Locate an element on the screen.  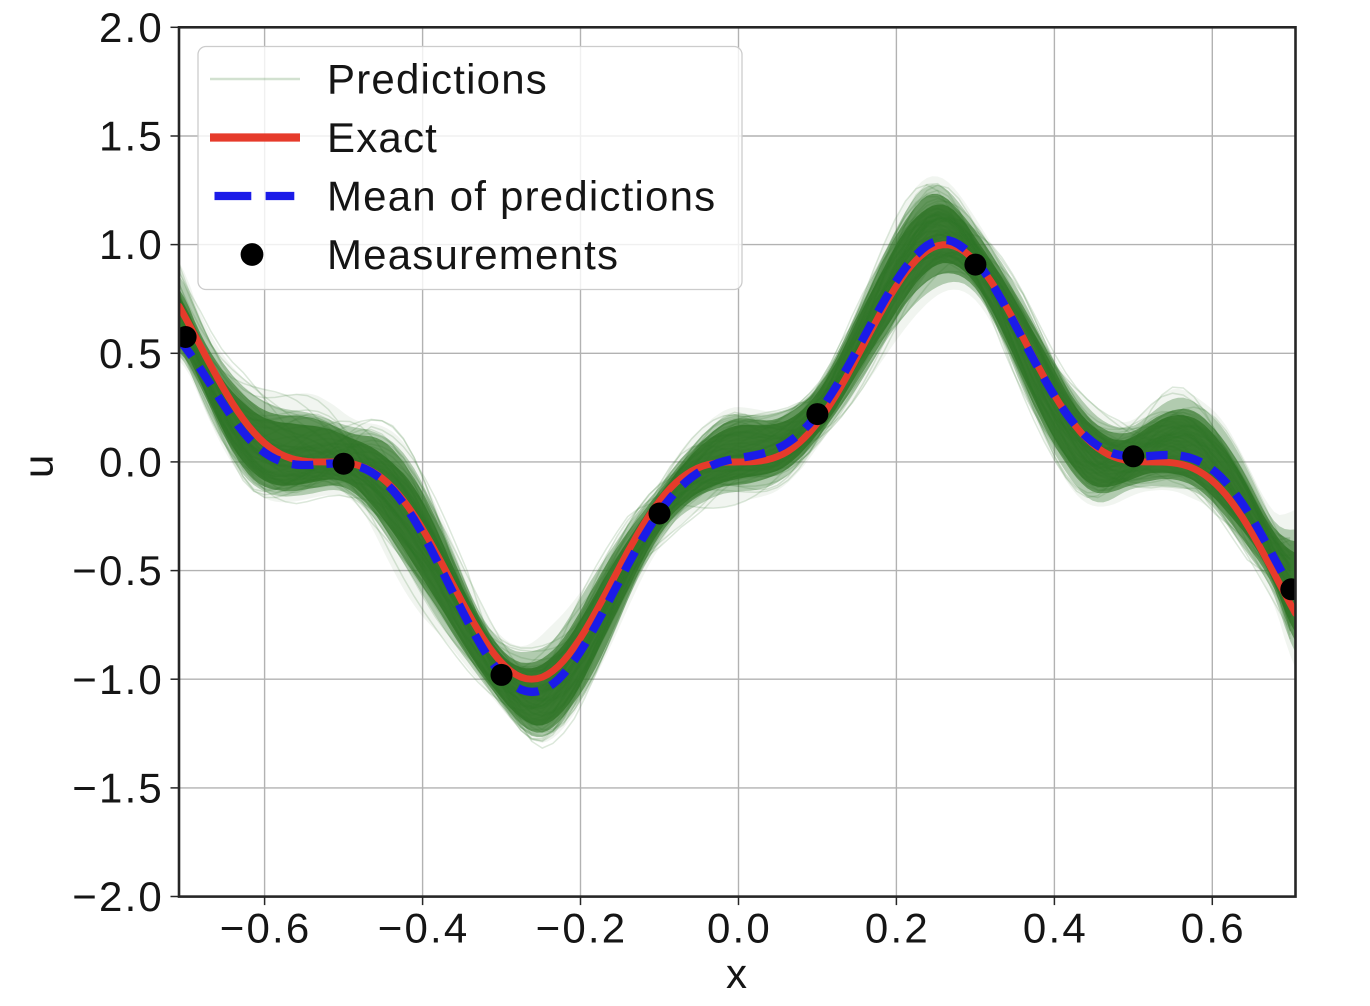
svg-text: 2.0 is located at coordinates (131, 27).